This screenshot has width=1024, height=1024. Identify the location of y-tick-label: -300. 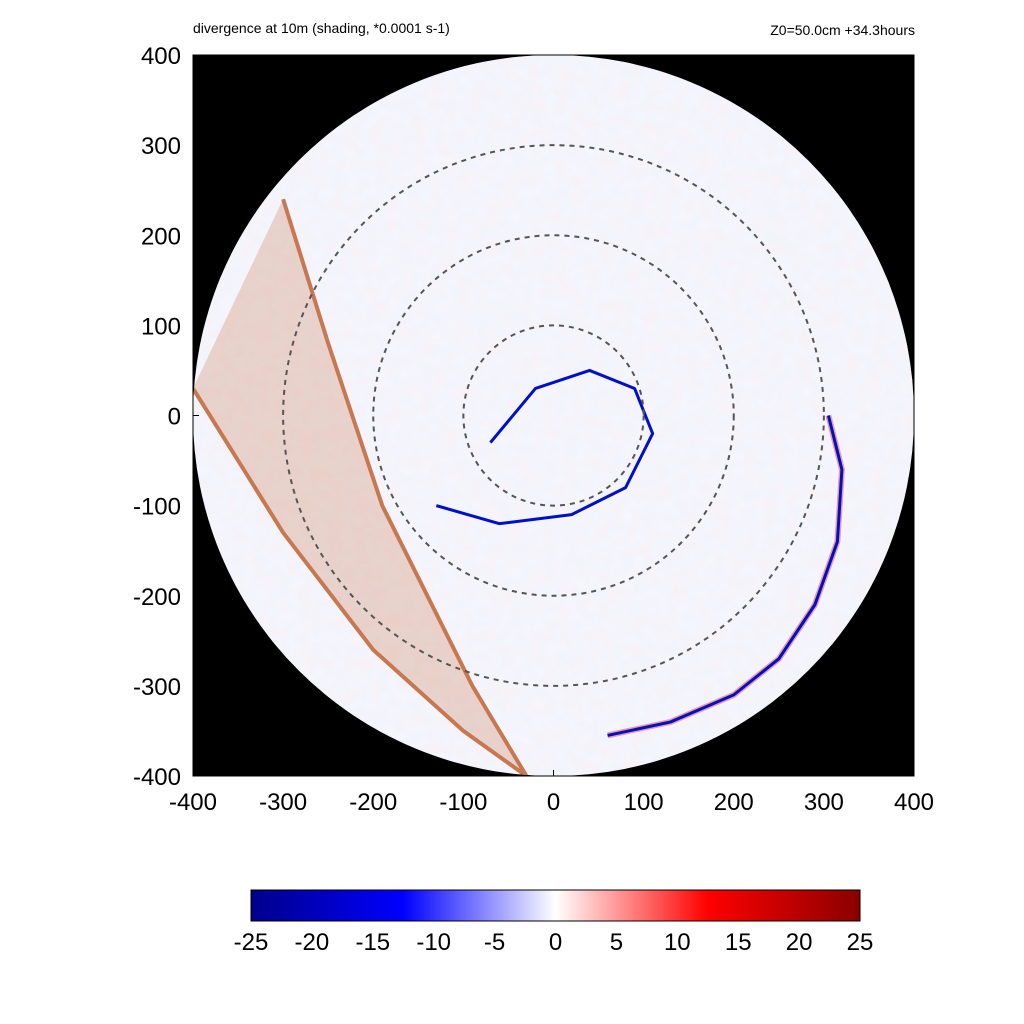
(157, 687).